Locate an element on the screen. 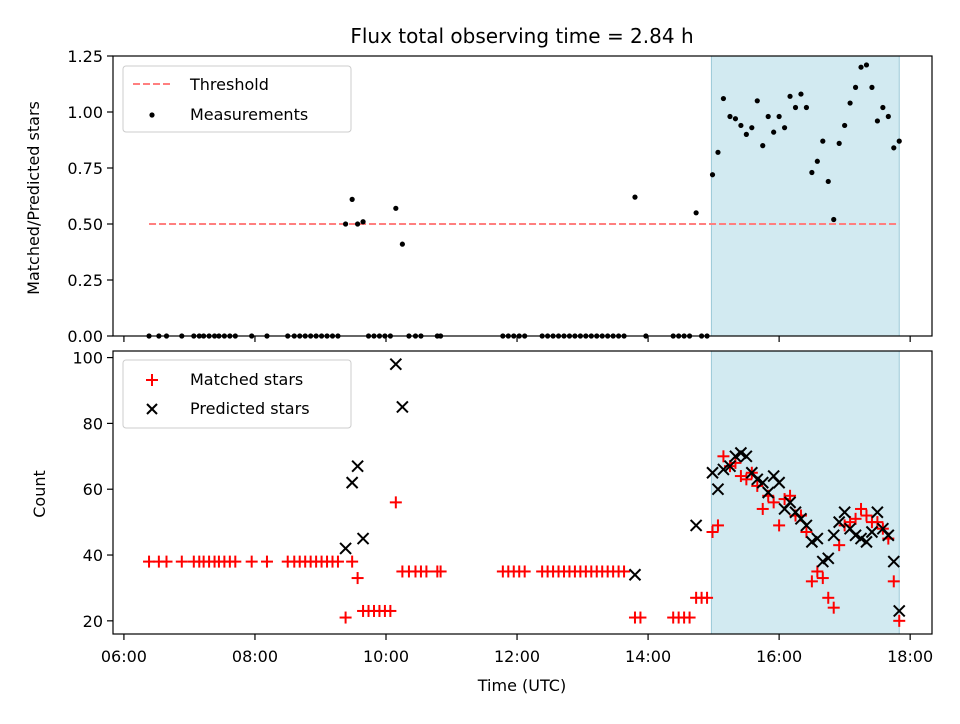 Image resolution: width=960 pixels, height=724 pixels. bottom-xtick-label-4: 14:00 is located at coordinates (648, 656).